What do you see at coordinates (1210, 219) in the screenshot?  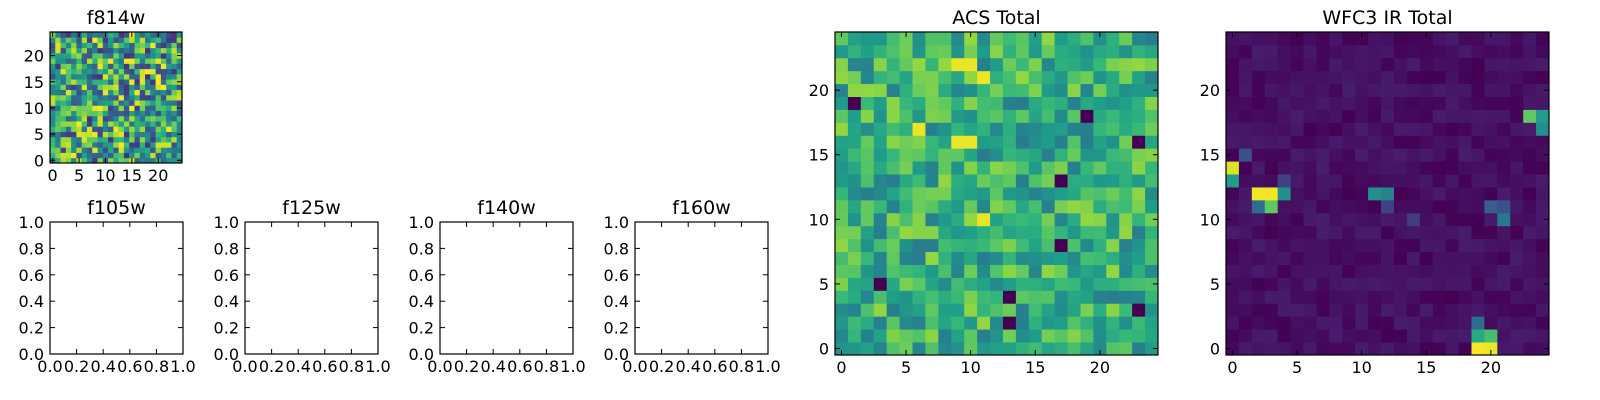 I see `y-tick-label: 10` at bounding box center [1210, 219].